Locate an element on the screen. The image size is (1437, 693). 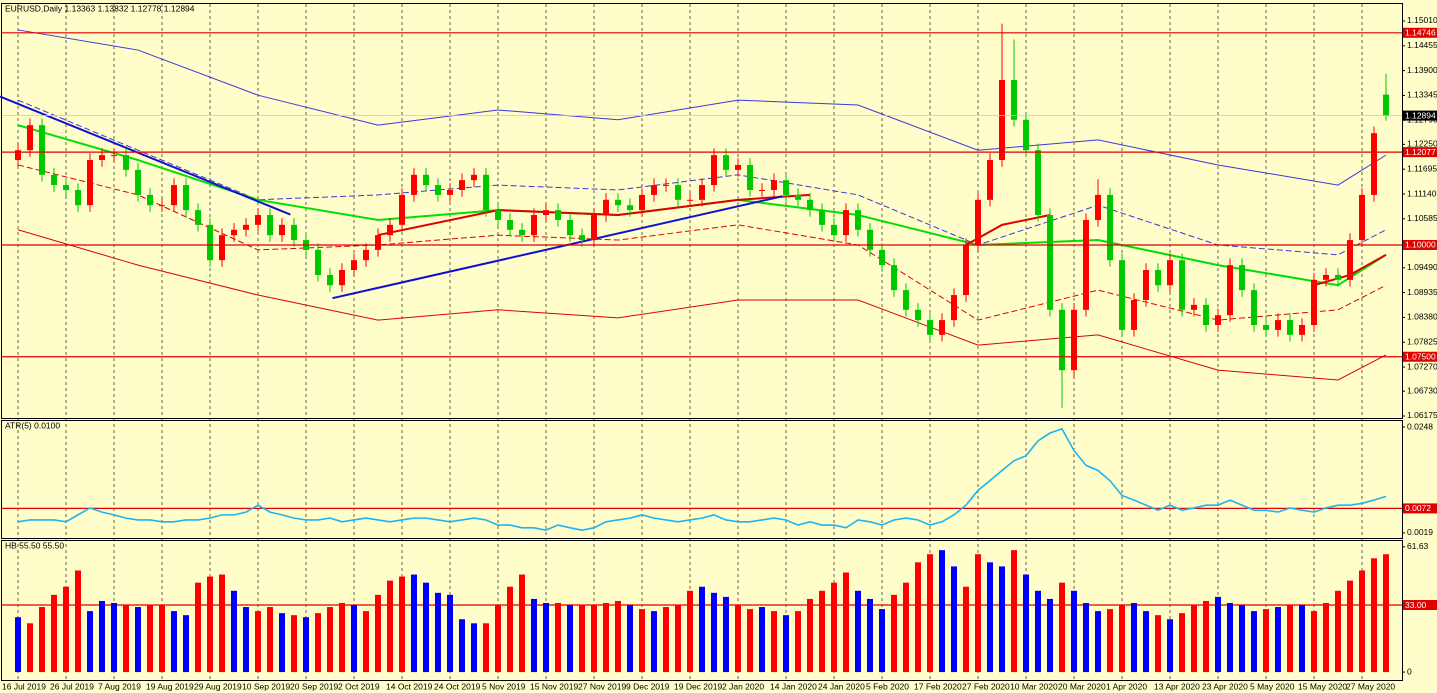
x-tick-label: 20 Sep 2019 is located at coordinates (314, 686).